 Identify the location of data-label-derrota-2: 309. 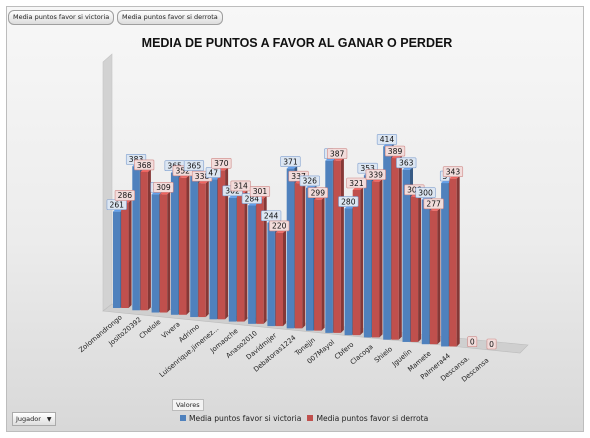
(163, 187).